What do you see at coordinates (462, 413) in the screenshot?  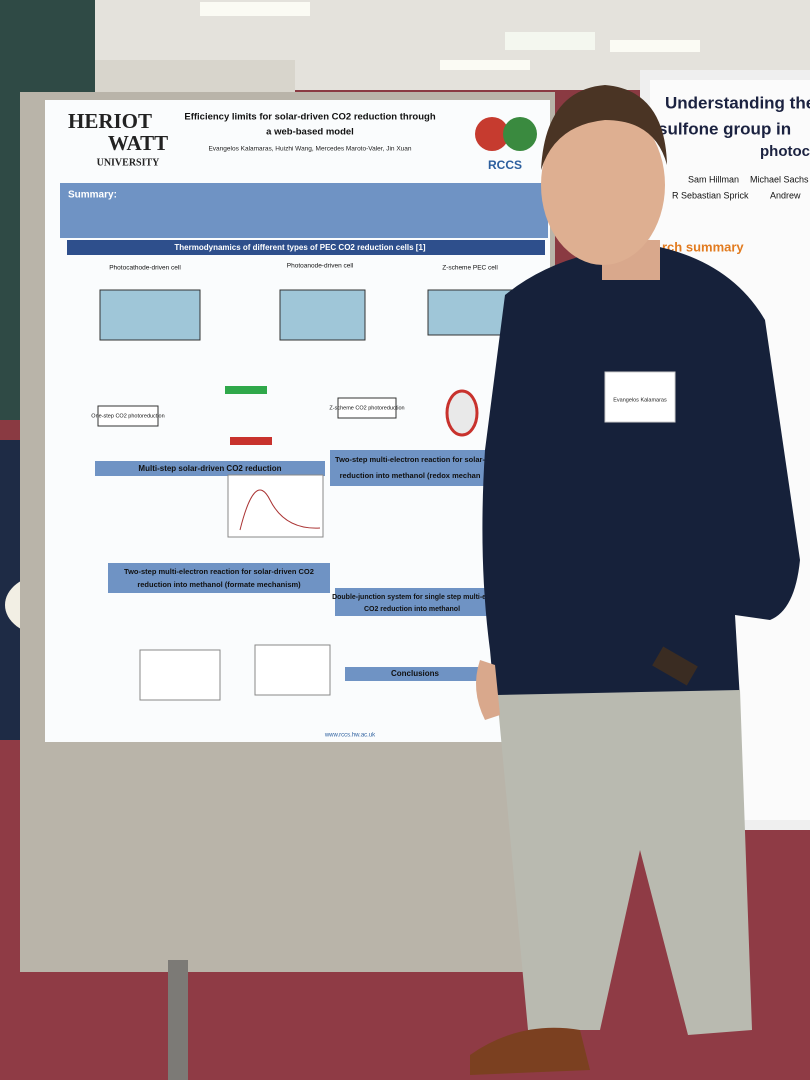 I see `z-scheme-icon` at bounding box center [462, 413].